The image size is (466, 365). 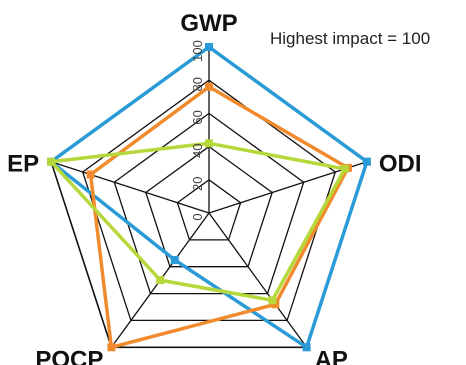 What do you see at coordinates (258, 280) in the screenshot?
I see `spoke-ap` at bounding box center [258, 280].